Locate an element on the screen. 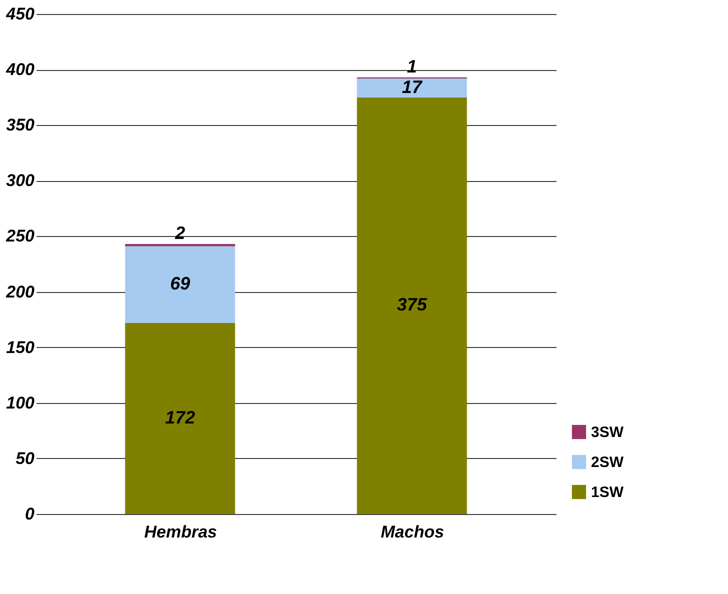 This screenshot has width=728, height=594. y-tick-label: 50 is located at coordinates (26, 458).